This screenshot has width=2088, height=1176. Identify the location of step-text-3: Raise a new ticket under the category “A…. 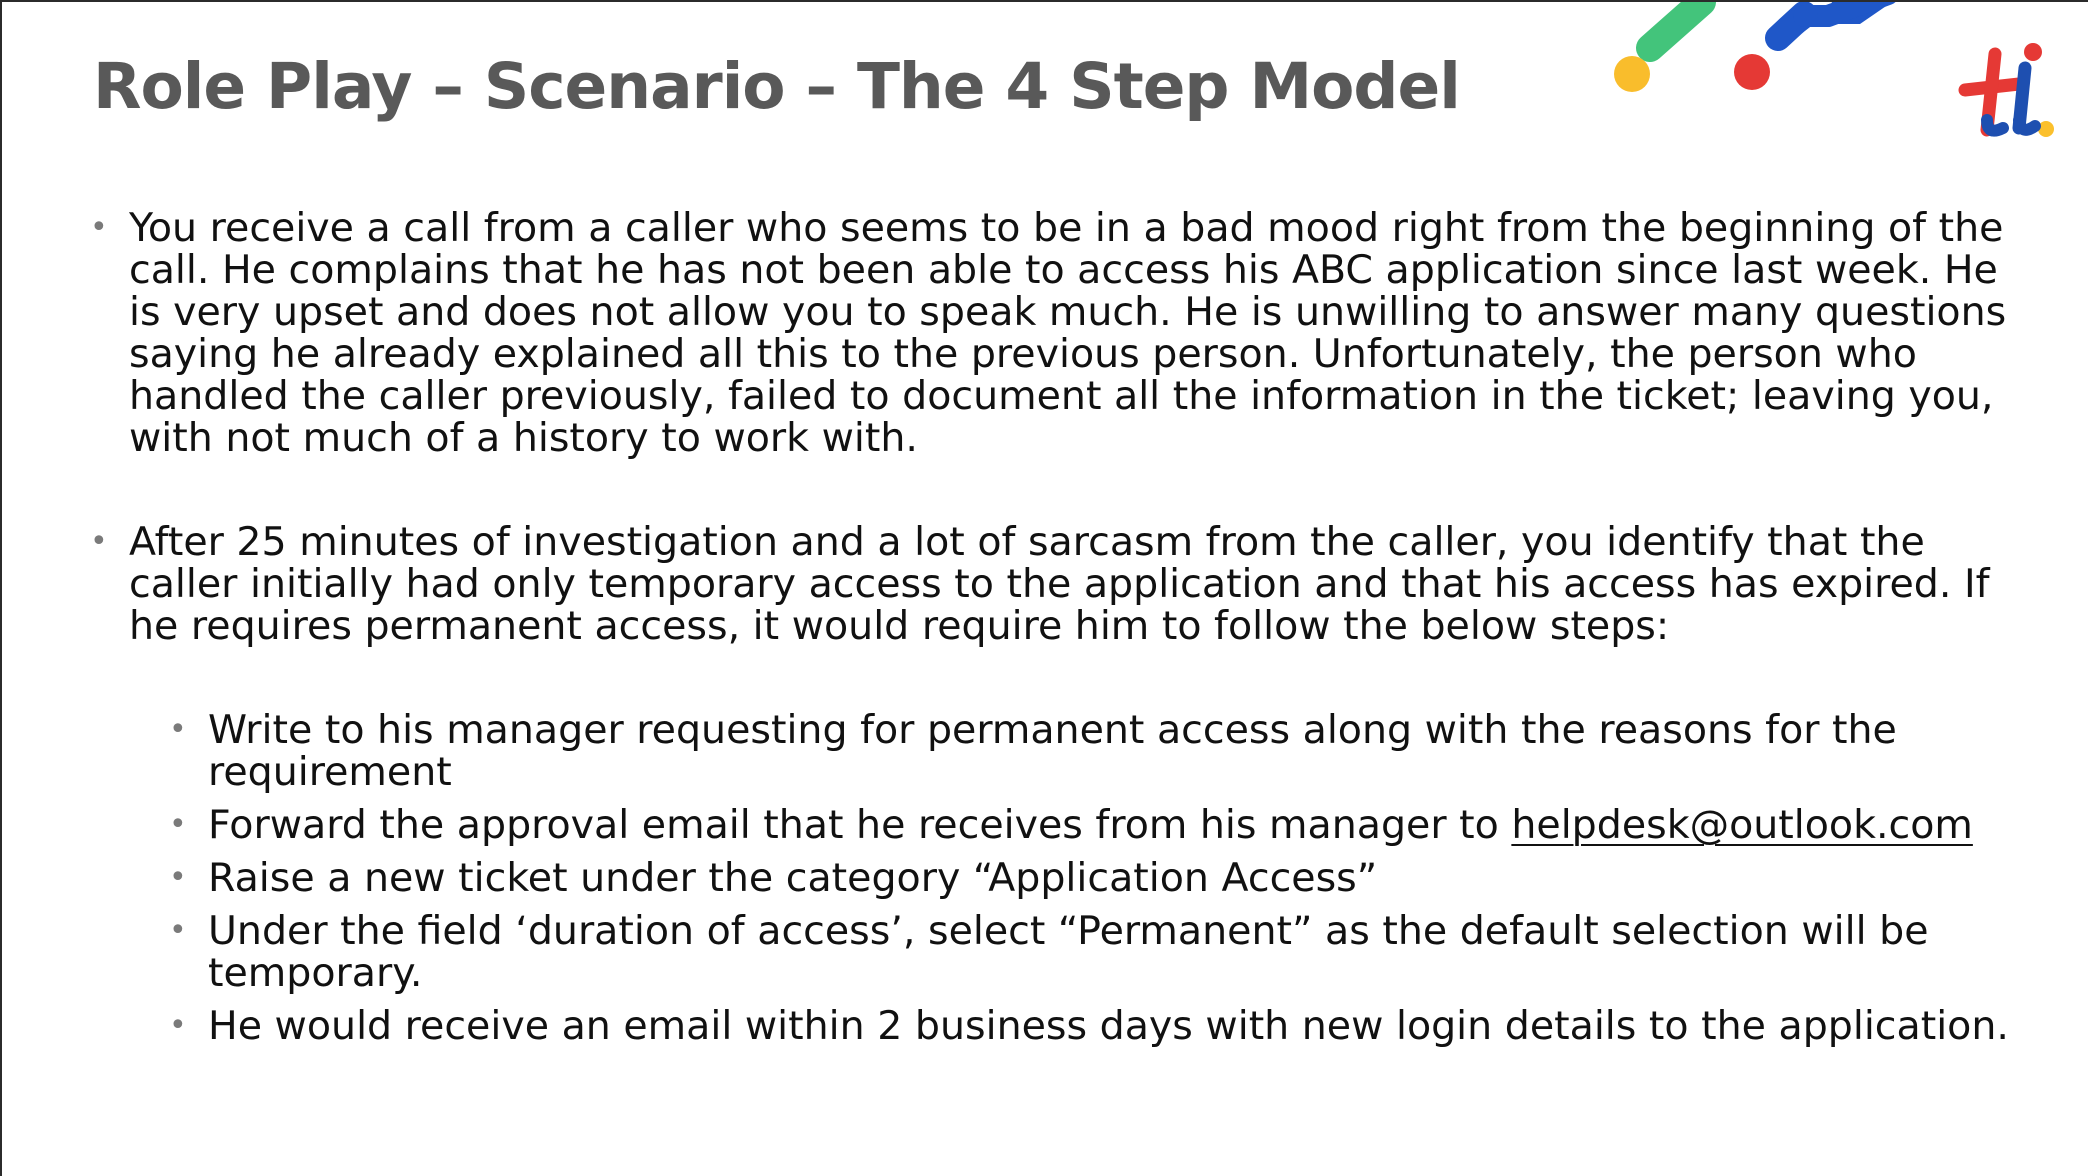
(793, 878).